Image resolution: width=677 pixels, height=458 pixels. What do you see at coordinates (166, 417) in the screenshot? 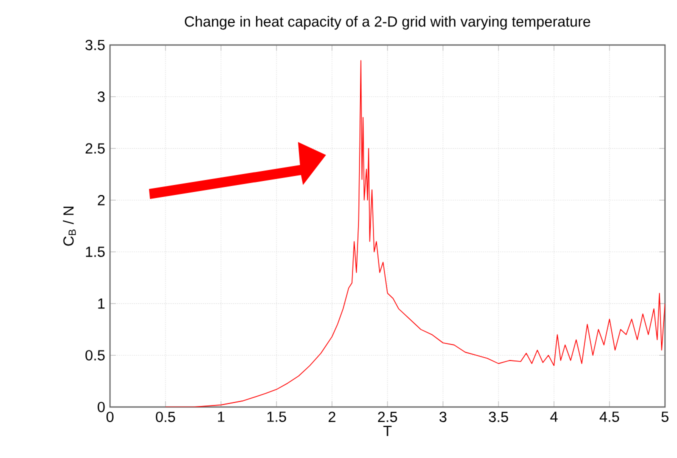
I see `x-tick-label: 0.5` at bounding box center [166, 417].